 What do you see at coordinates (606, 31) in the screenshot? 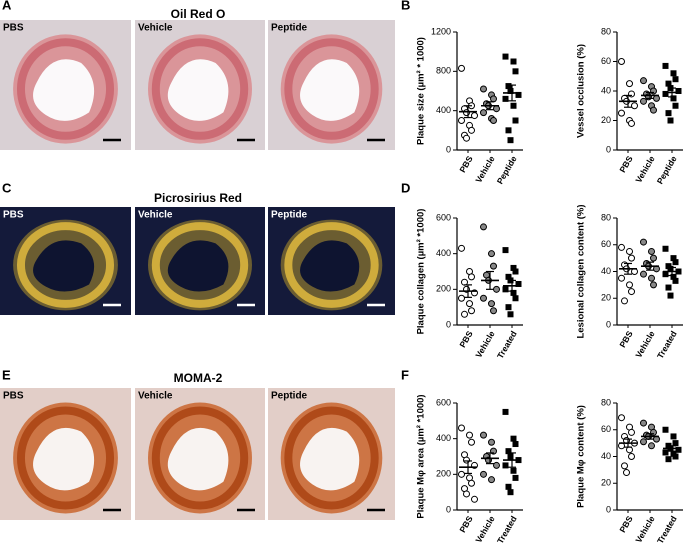
I see `y-tick-label: 80` at bounding box center [606, 31].